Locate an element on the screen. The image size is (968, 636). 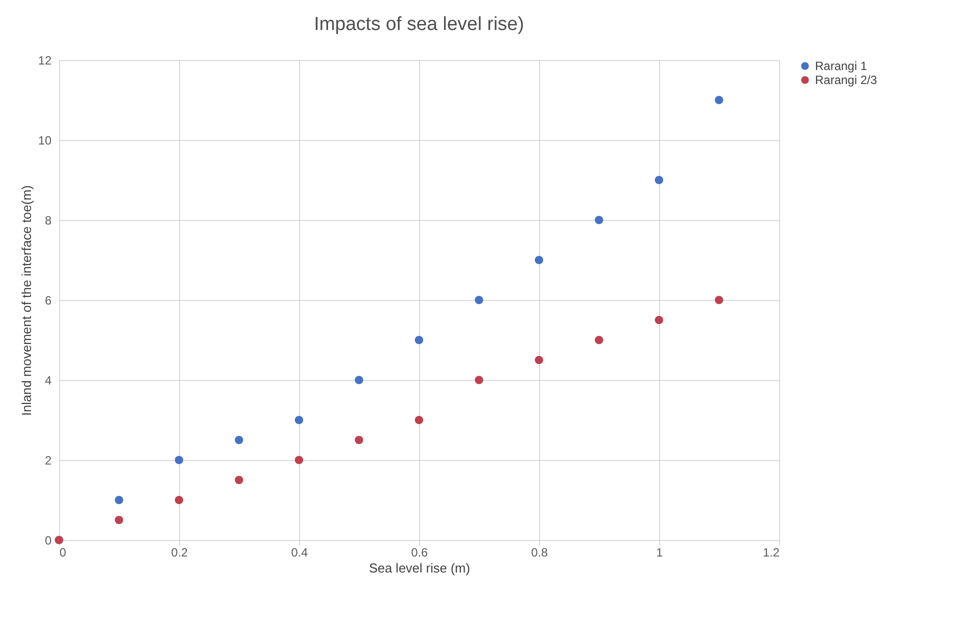
x-tick-label: 0.8 is located at coordinates (539, 553).